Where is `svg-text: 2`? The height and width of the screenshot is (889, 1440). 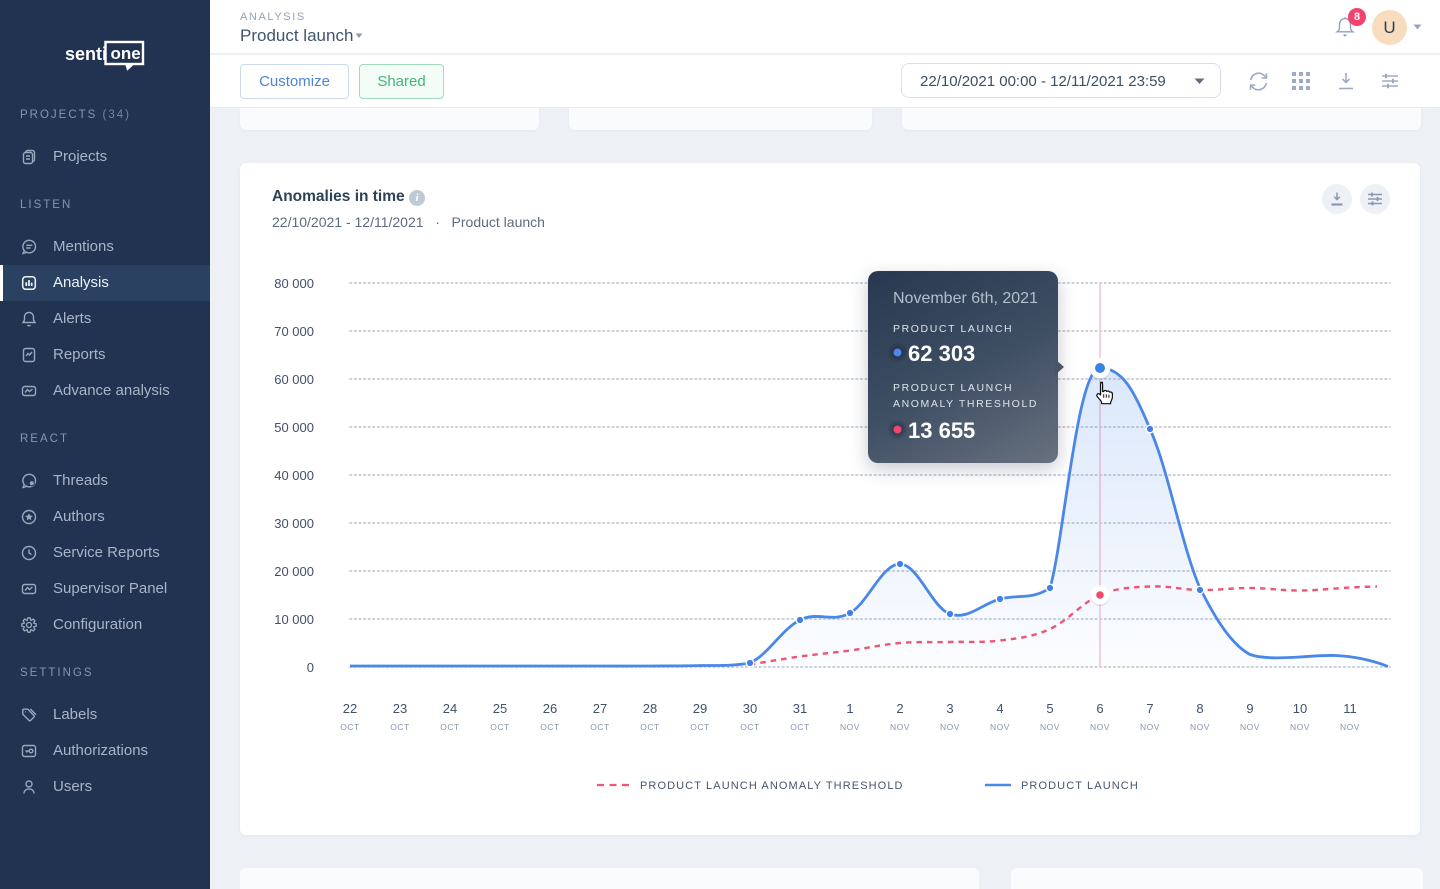
svg-text: 2 is located at coordinates (899, 708).